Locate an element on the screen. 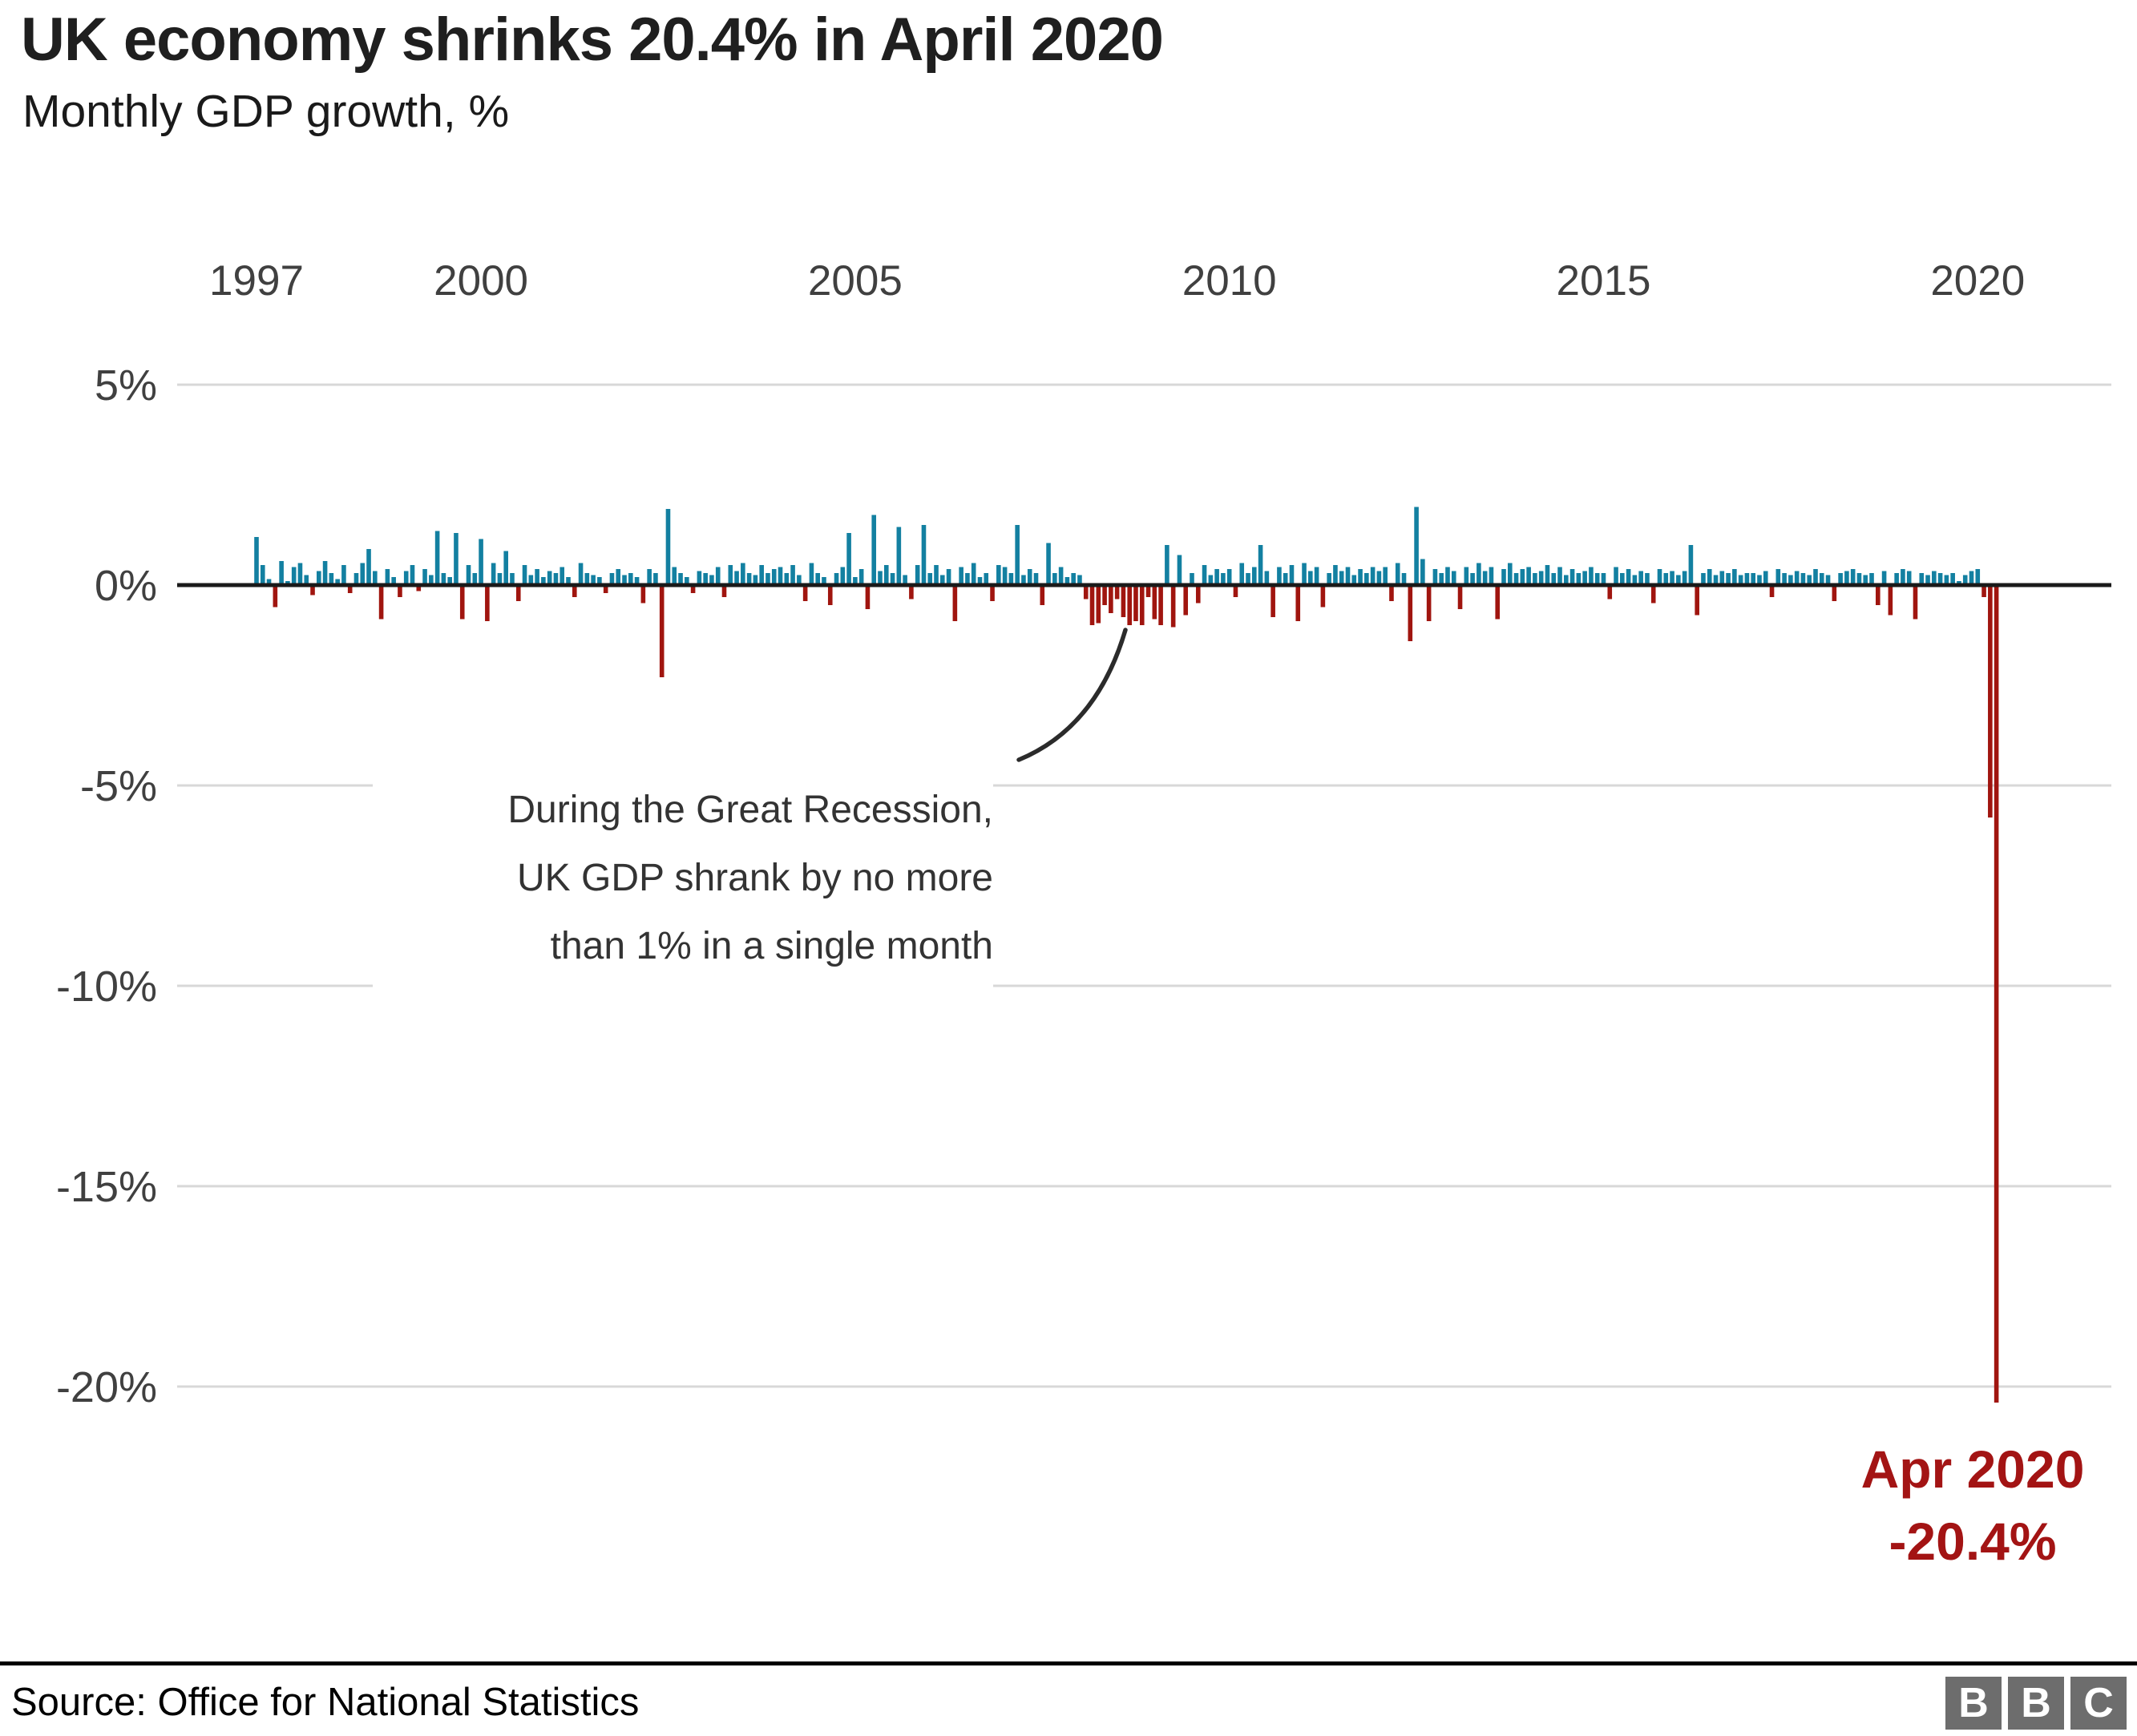  callout-date: Apr 2020 is located at coordinates (1972, 1469).